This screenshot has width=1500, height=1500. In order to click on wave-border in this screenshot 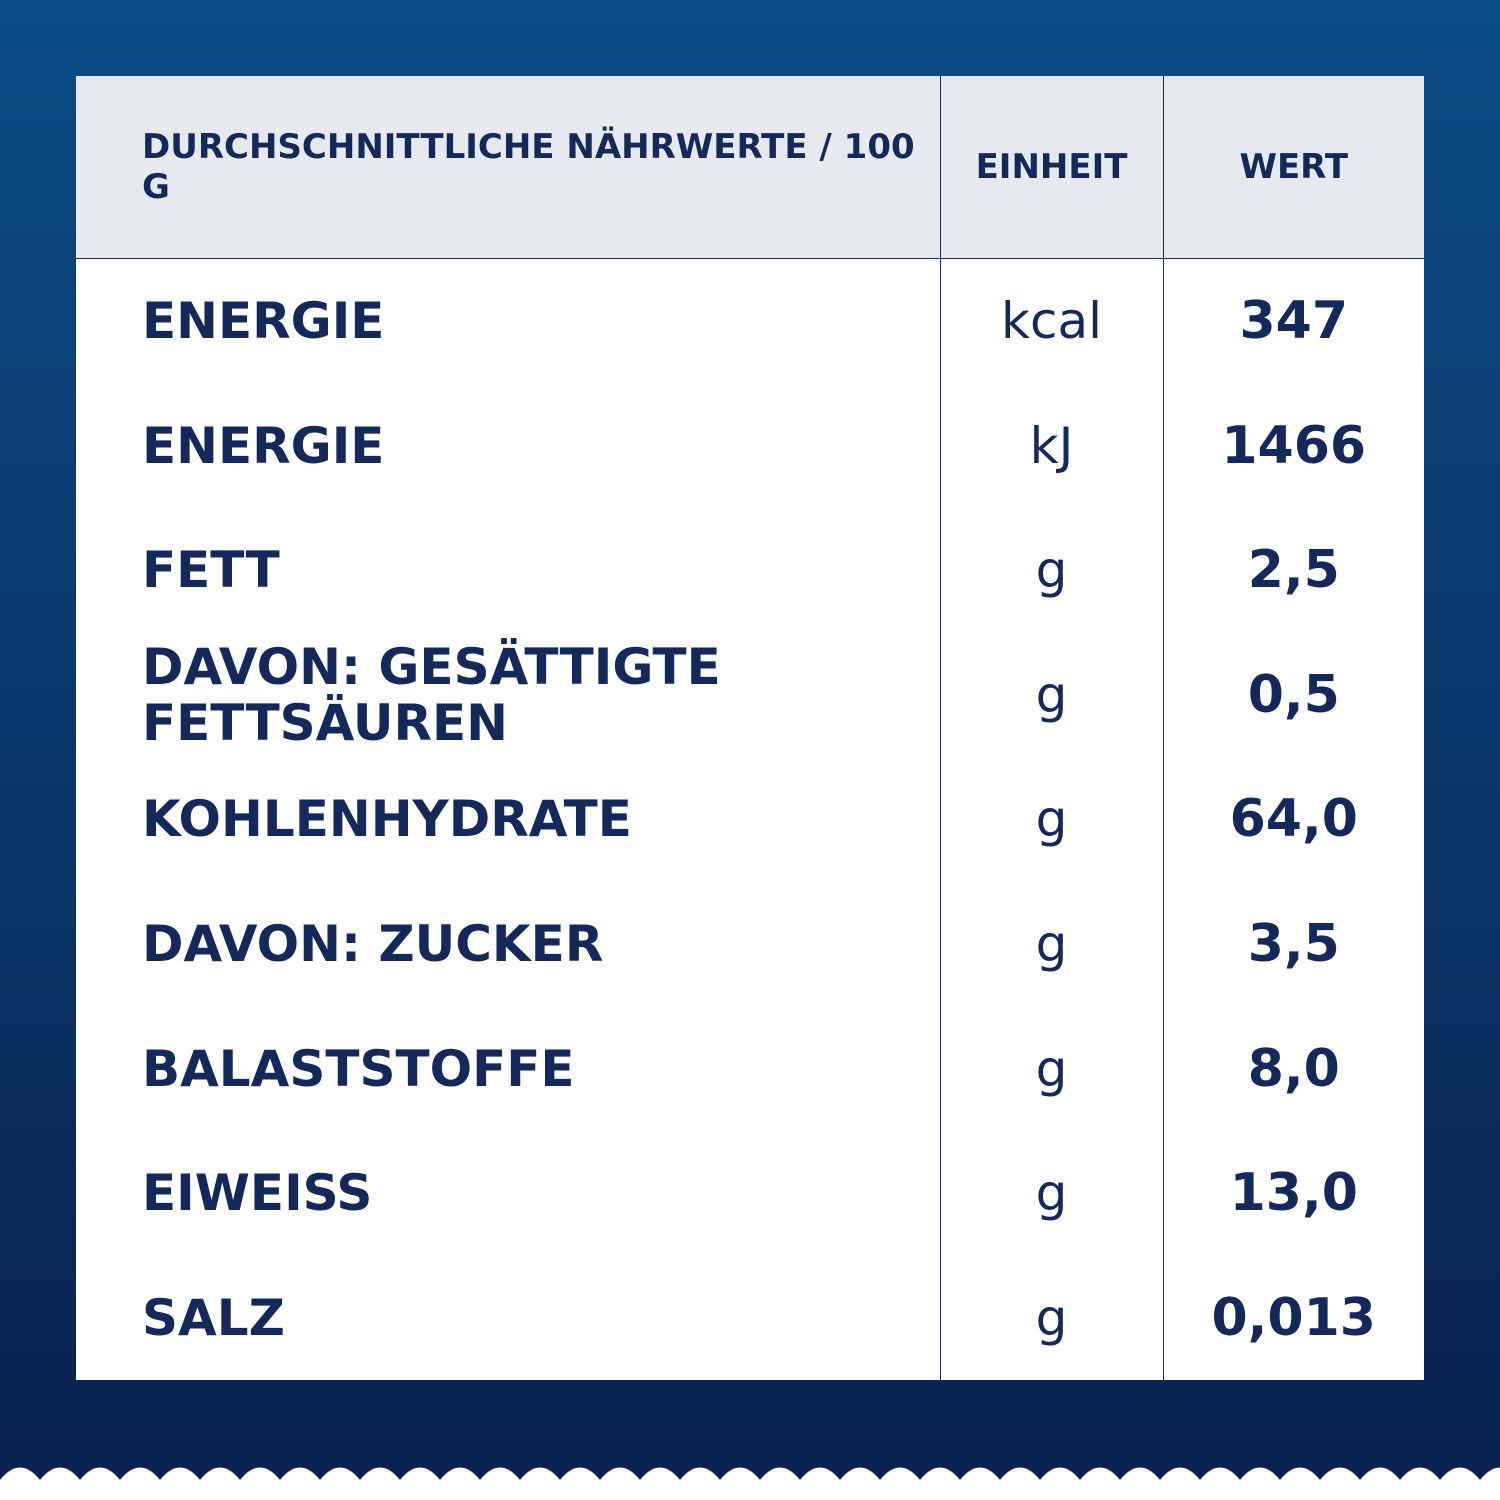, I will do `click(750, 1483)`.